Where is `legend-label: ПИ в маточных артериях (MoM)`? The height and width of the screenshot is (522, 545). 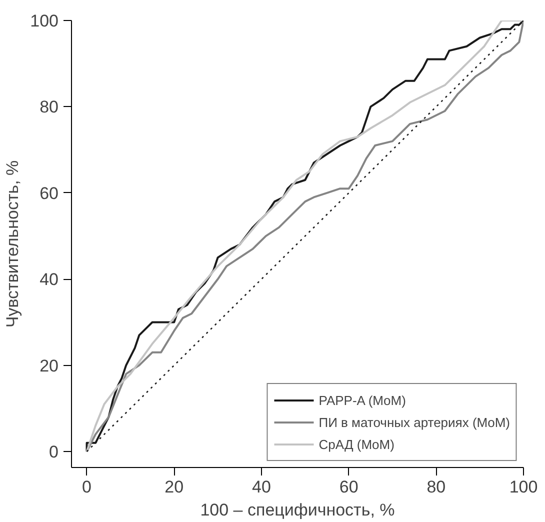 legend-label: ПИ в маточных артериях (MoM) is located at coordinates (414, 422).